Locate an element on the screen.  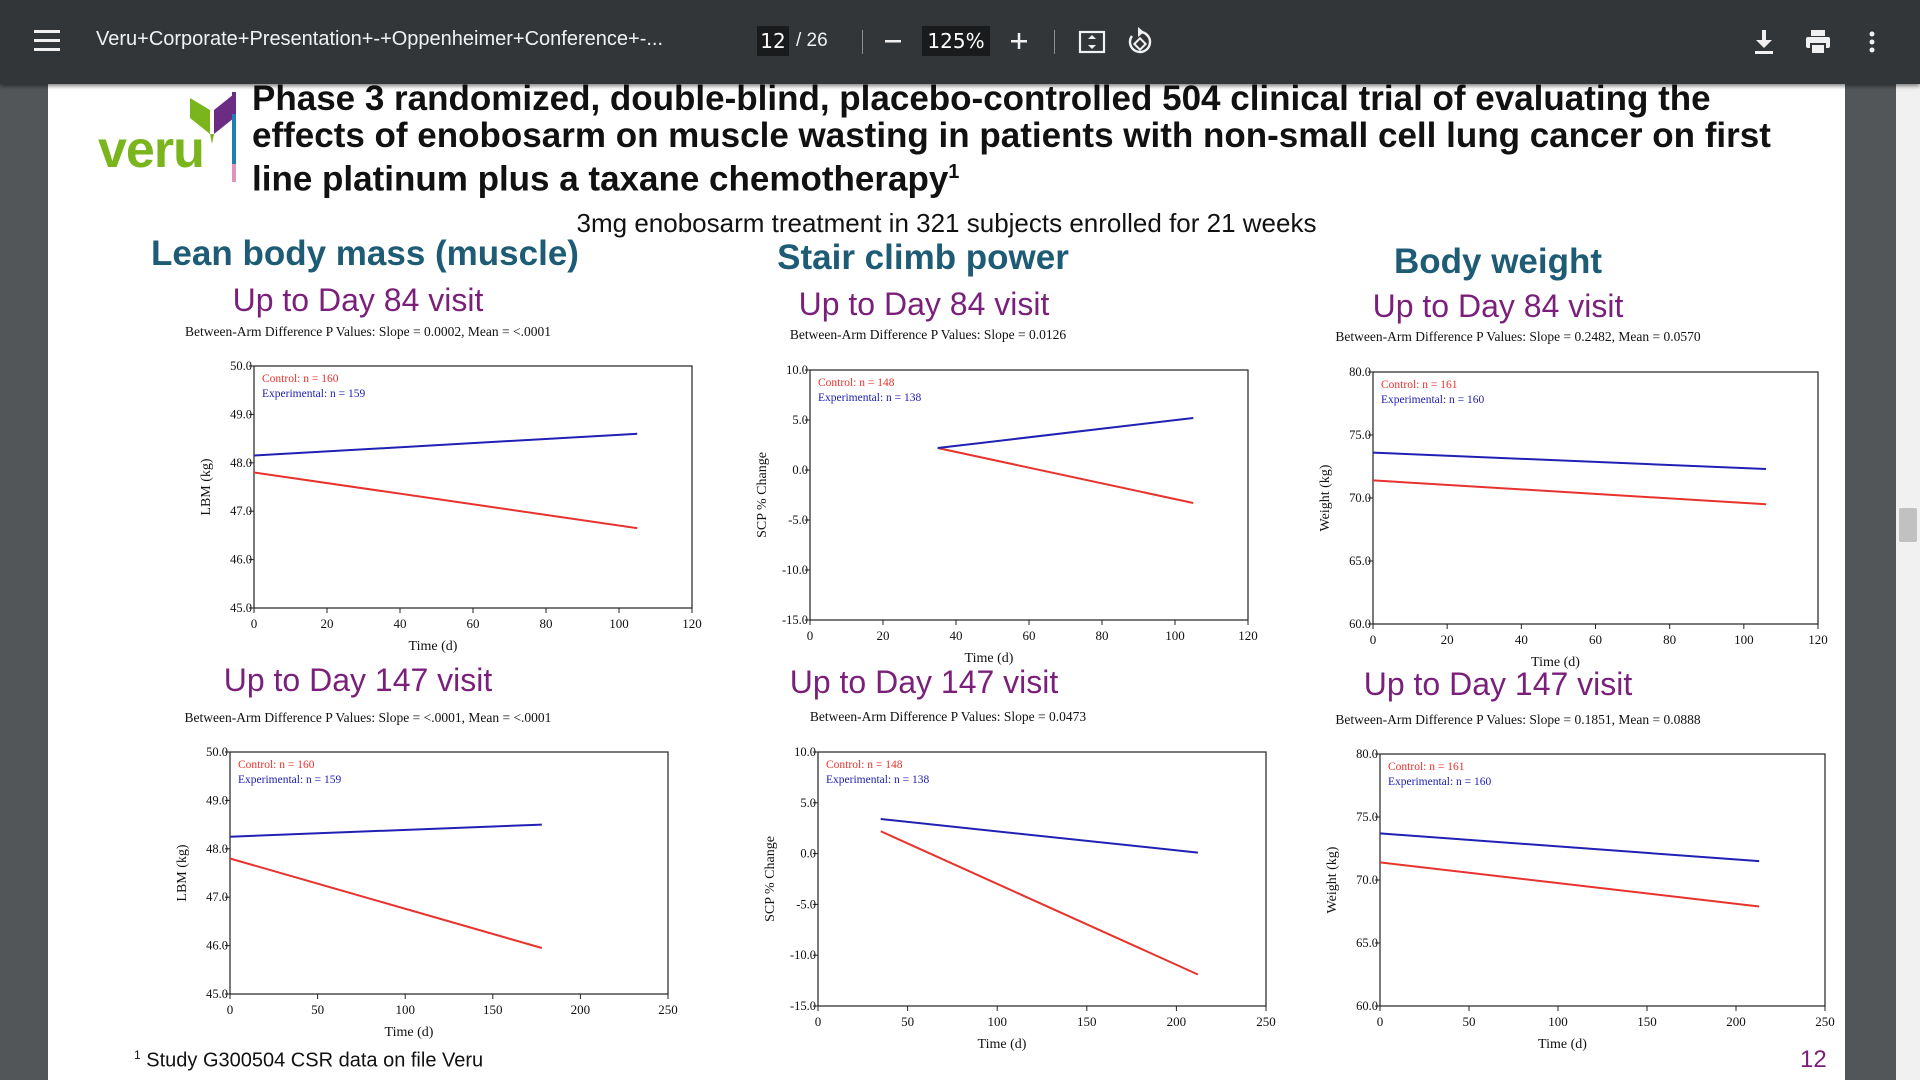
fit-page-button is located at coordinates (1092, 42).